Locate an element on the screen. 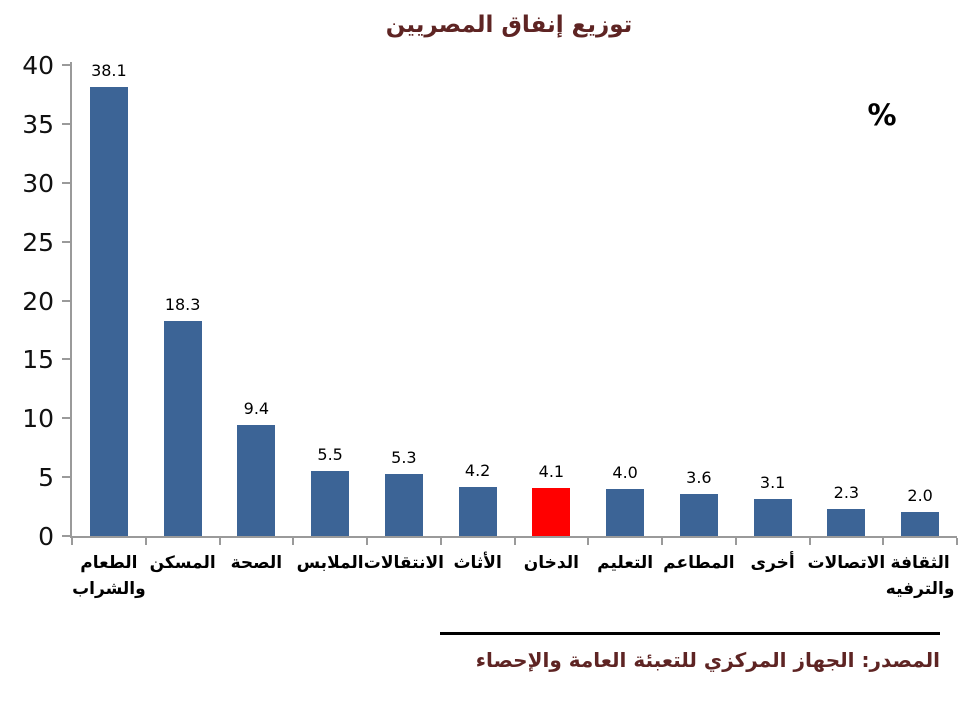 Image resolution: width=960 pixels, height=720 pixels. bar-value-label: 38.1 is located at coordinates (109, 71).